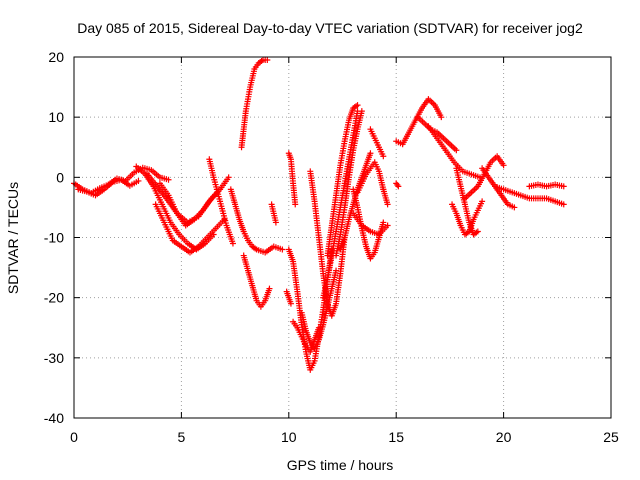  What do you see at coordinates (611, 437) in the screenshot?
I see `x-tick-label: 25` at bounding box center [611, 437].